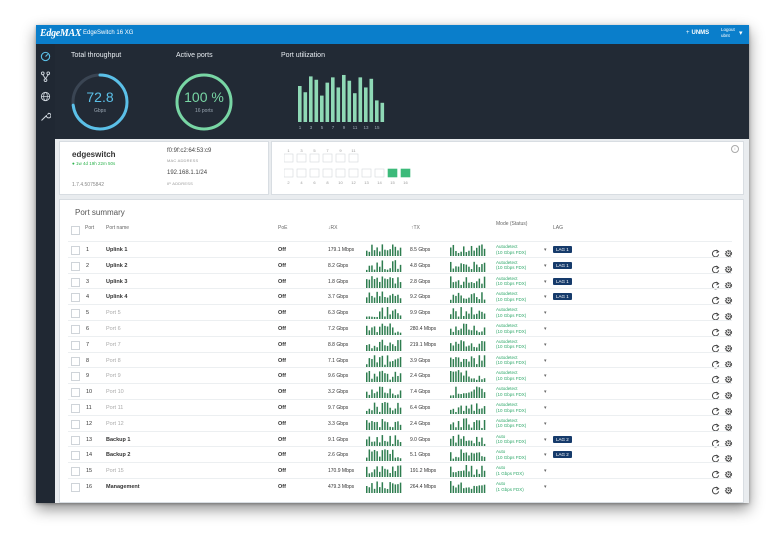 This screenshot has height=538, width=768. What do you see at coordinates (113, 313) in the screenshot?
I see `port-name: Port 5` at bounding box center [113, 313].